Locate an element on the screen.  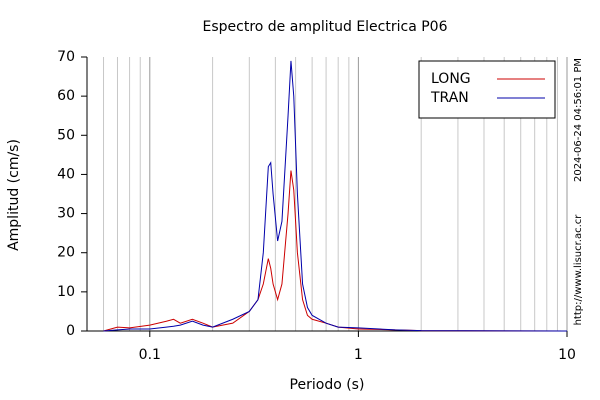
x-tick-label: 1 is located at coordinates (358, 355).